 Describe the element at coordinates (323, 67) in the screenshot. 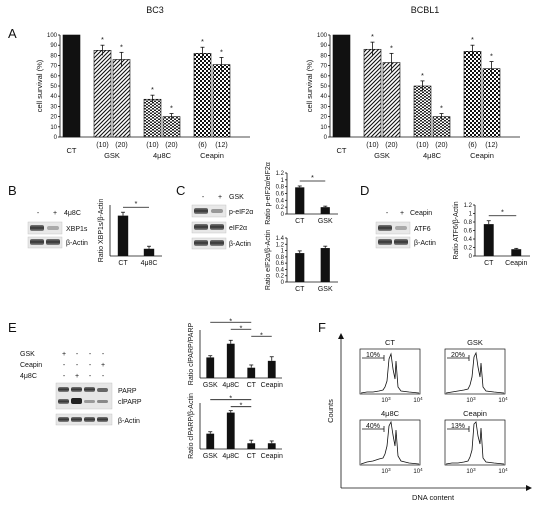

I see `y-tick-label: 70` at that location.